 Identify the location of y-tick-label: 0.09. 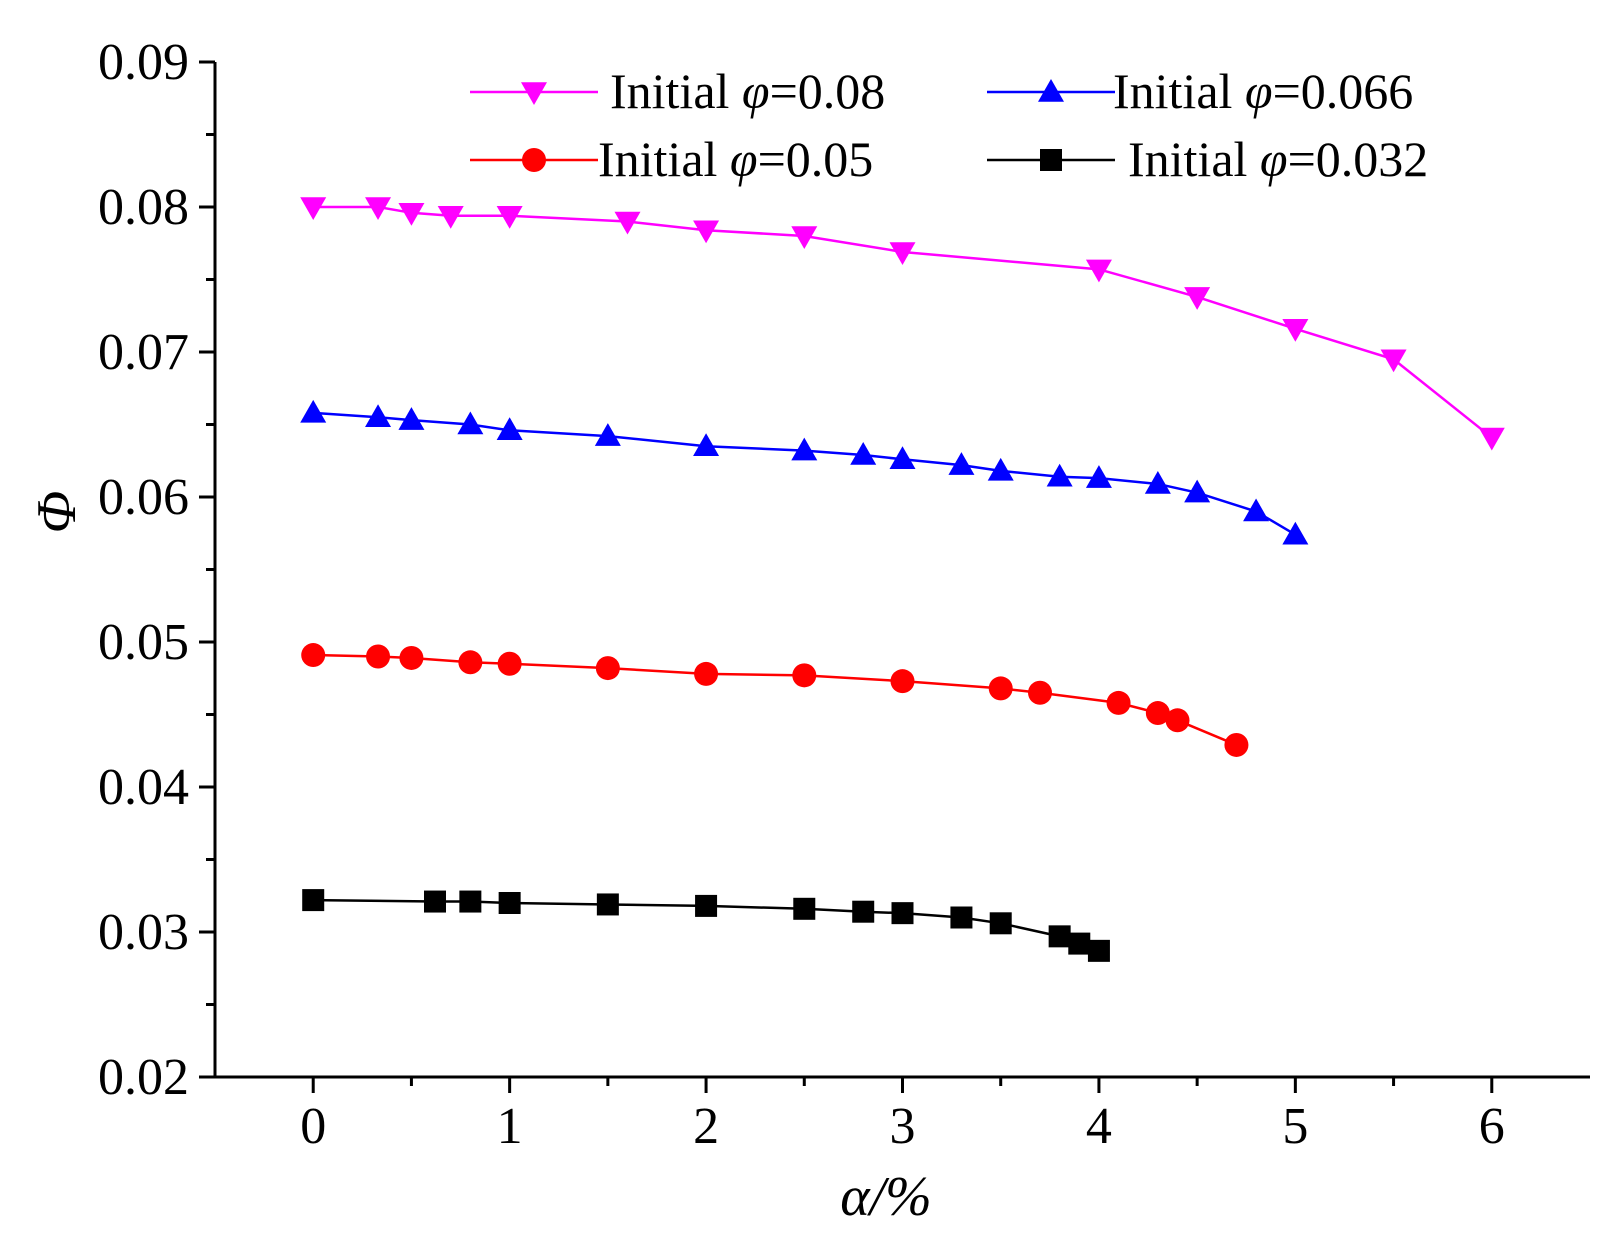
(143, 62).